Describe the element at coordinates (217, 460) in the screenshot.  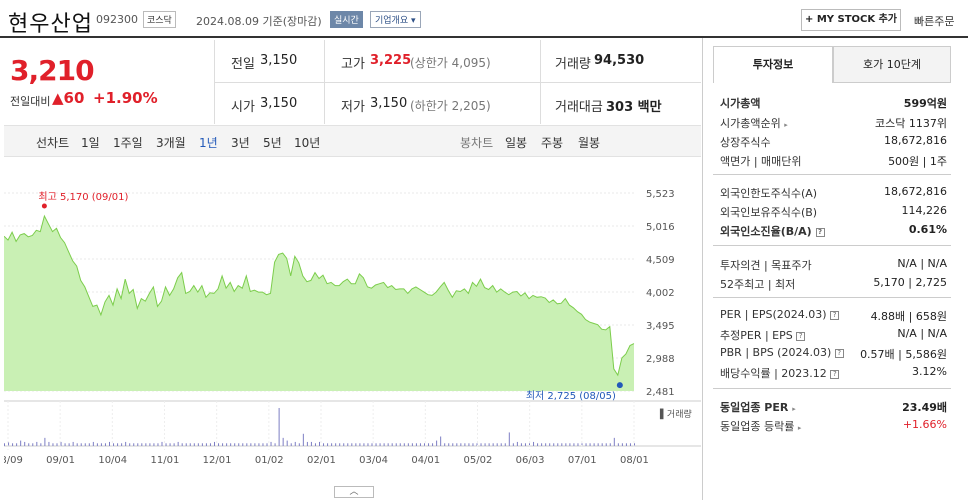
I see `x-tick-label: 12/01` at that location.